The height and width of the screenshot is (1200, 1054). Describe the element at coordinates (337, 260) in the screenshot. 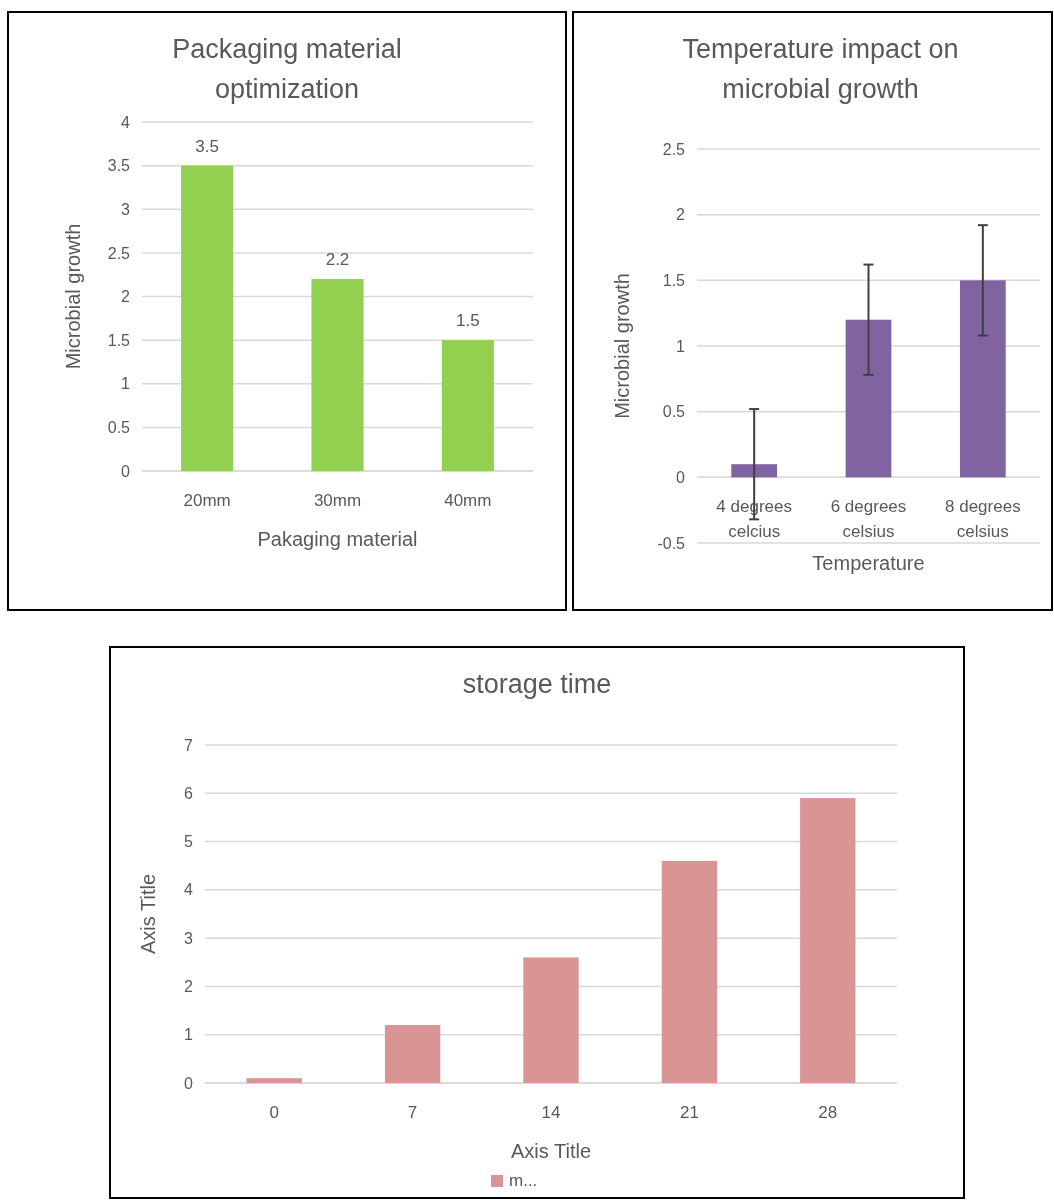

I see `data-label: 2.2` at that location.